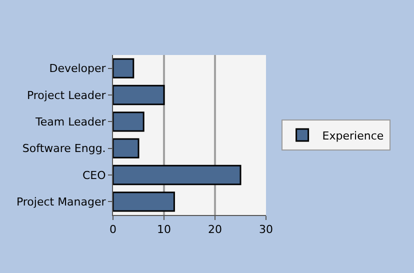 This screenshot has height=273, width=414. Describe the element at coordinates (353, 135) in the screenshot. I see `legend-label: Experience` at that location.